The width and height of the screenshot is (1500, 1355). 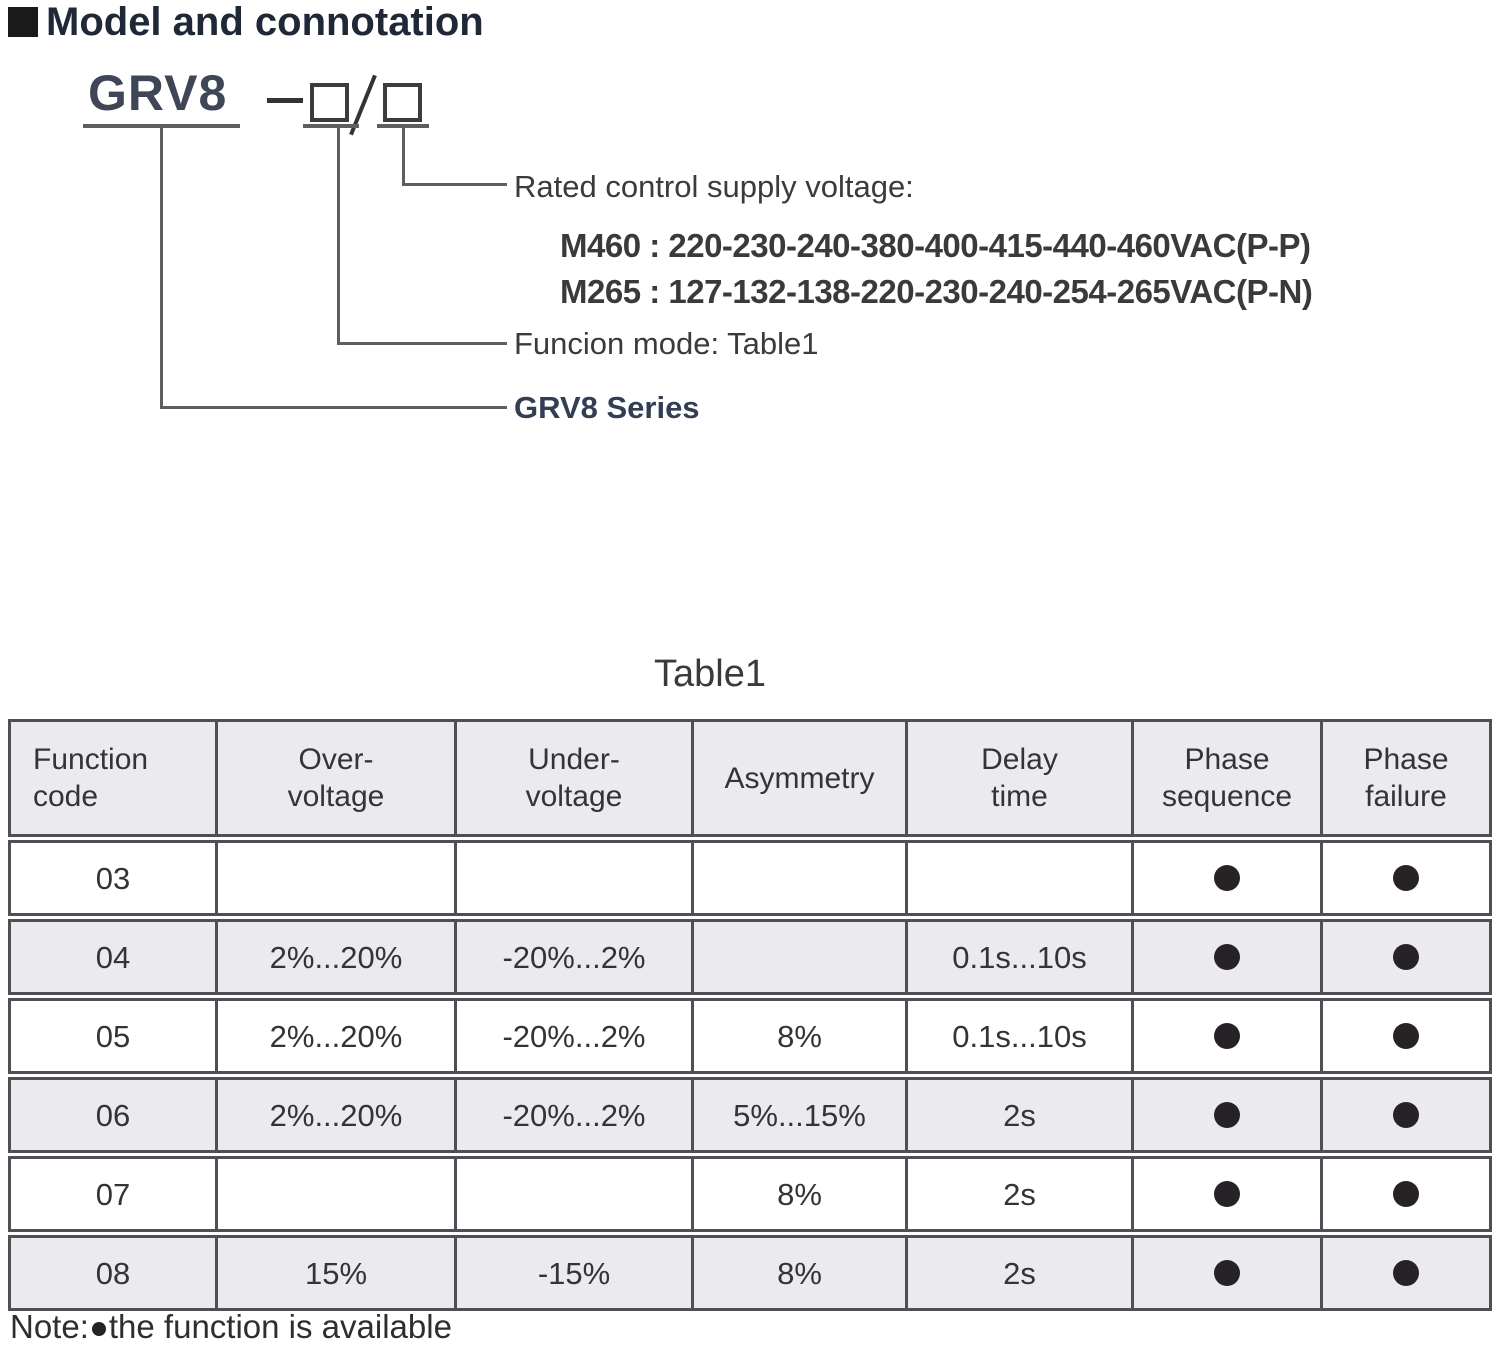 I want to click on series-label: GRV8 Series, so click(x=607, y=407).